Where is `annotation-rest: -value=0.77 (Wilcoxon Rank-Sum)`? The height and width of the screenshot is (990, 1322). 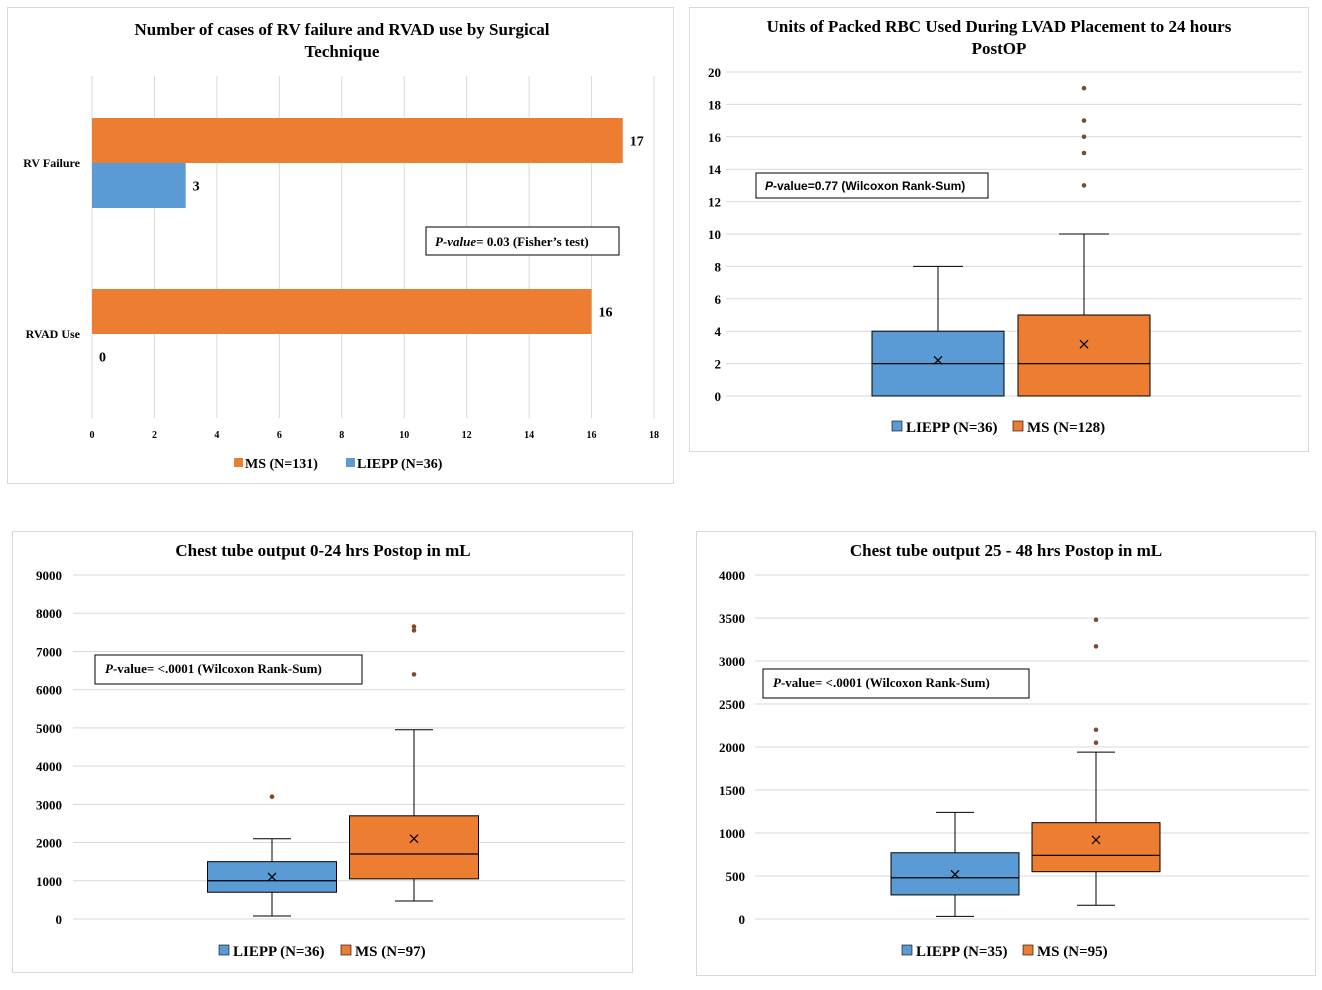 annotation-rest: -value=0.77 (Wilcoxon Rank-Sum) is located at coordinates (869, 186).